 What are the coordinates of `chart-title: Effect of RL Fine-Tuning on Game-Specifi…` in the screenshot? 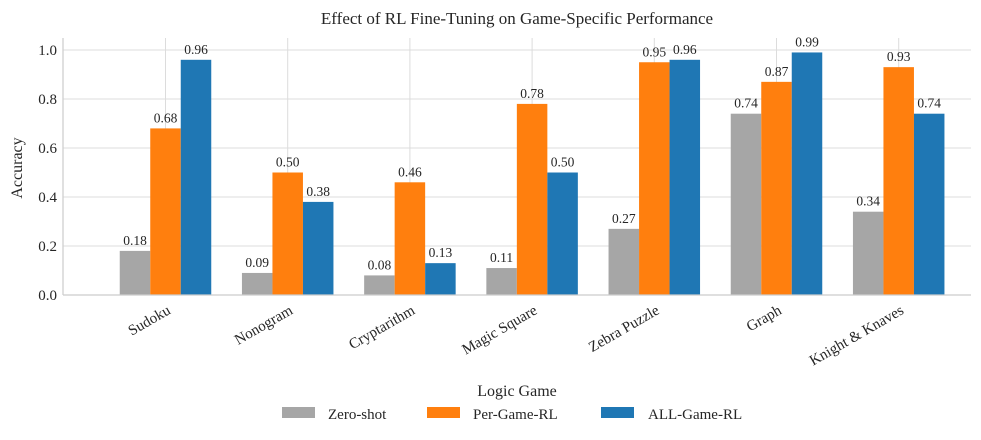 It's located at (517, 18).